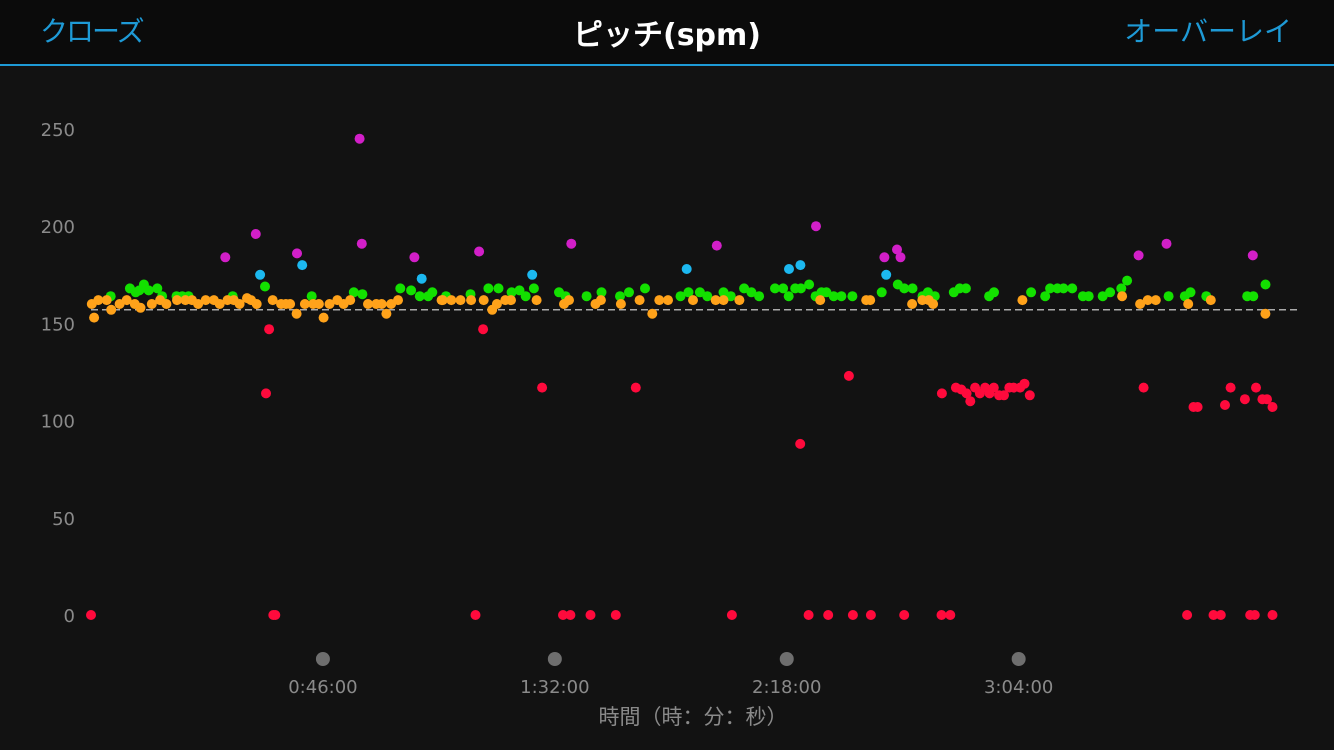 The width and height of the screenshot is (1334, 750). Describe the element at coordinates (786, 687) in the screenshot. I see `x-tick-label: 2:18:00` at that location.